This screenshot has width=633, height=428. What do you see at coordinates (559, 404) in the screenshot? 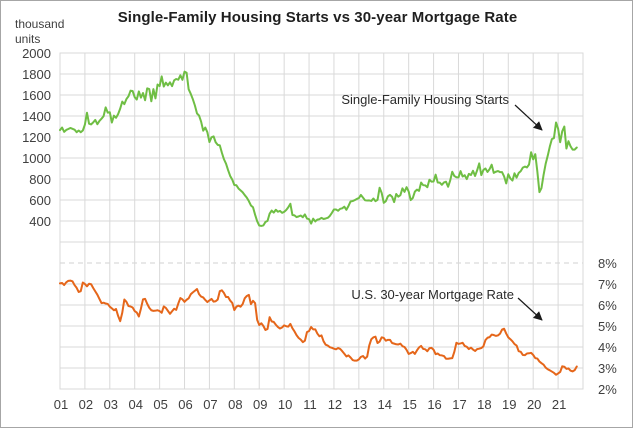
I see `x-axis-tick: 21` at bounding box center [559, 404].